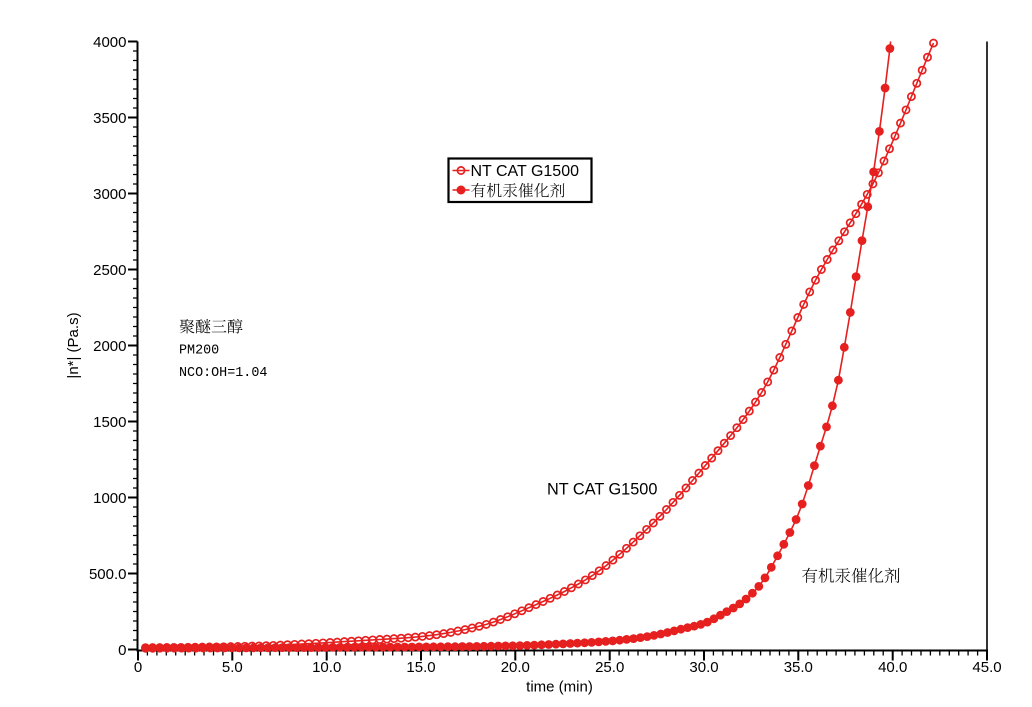 The image size is (1032, 707). I want to click on svg-text: 20.0, so click(515, 667).